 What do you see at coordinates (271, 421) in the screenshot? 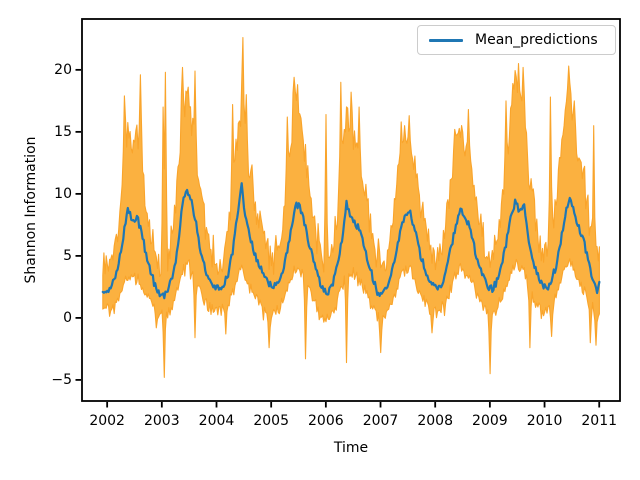
I see `x-tick-label: 2005` at bounding box center [271, 421].